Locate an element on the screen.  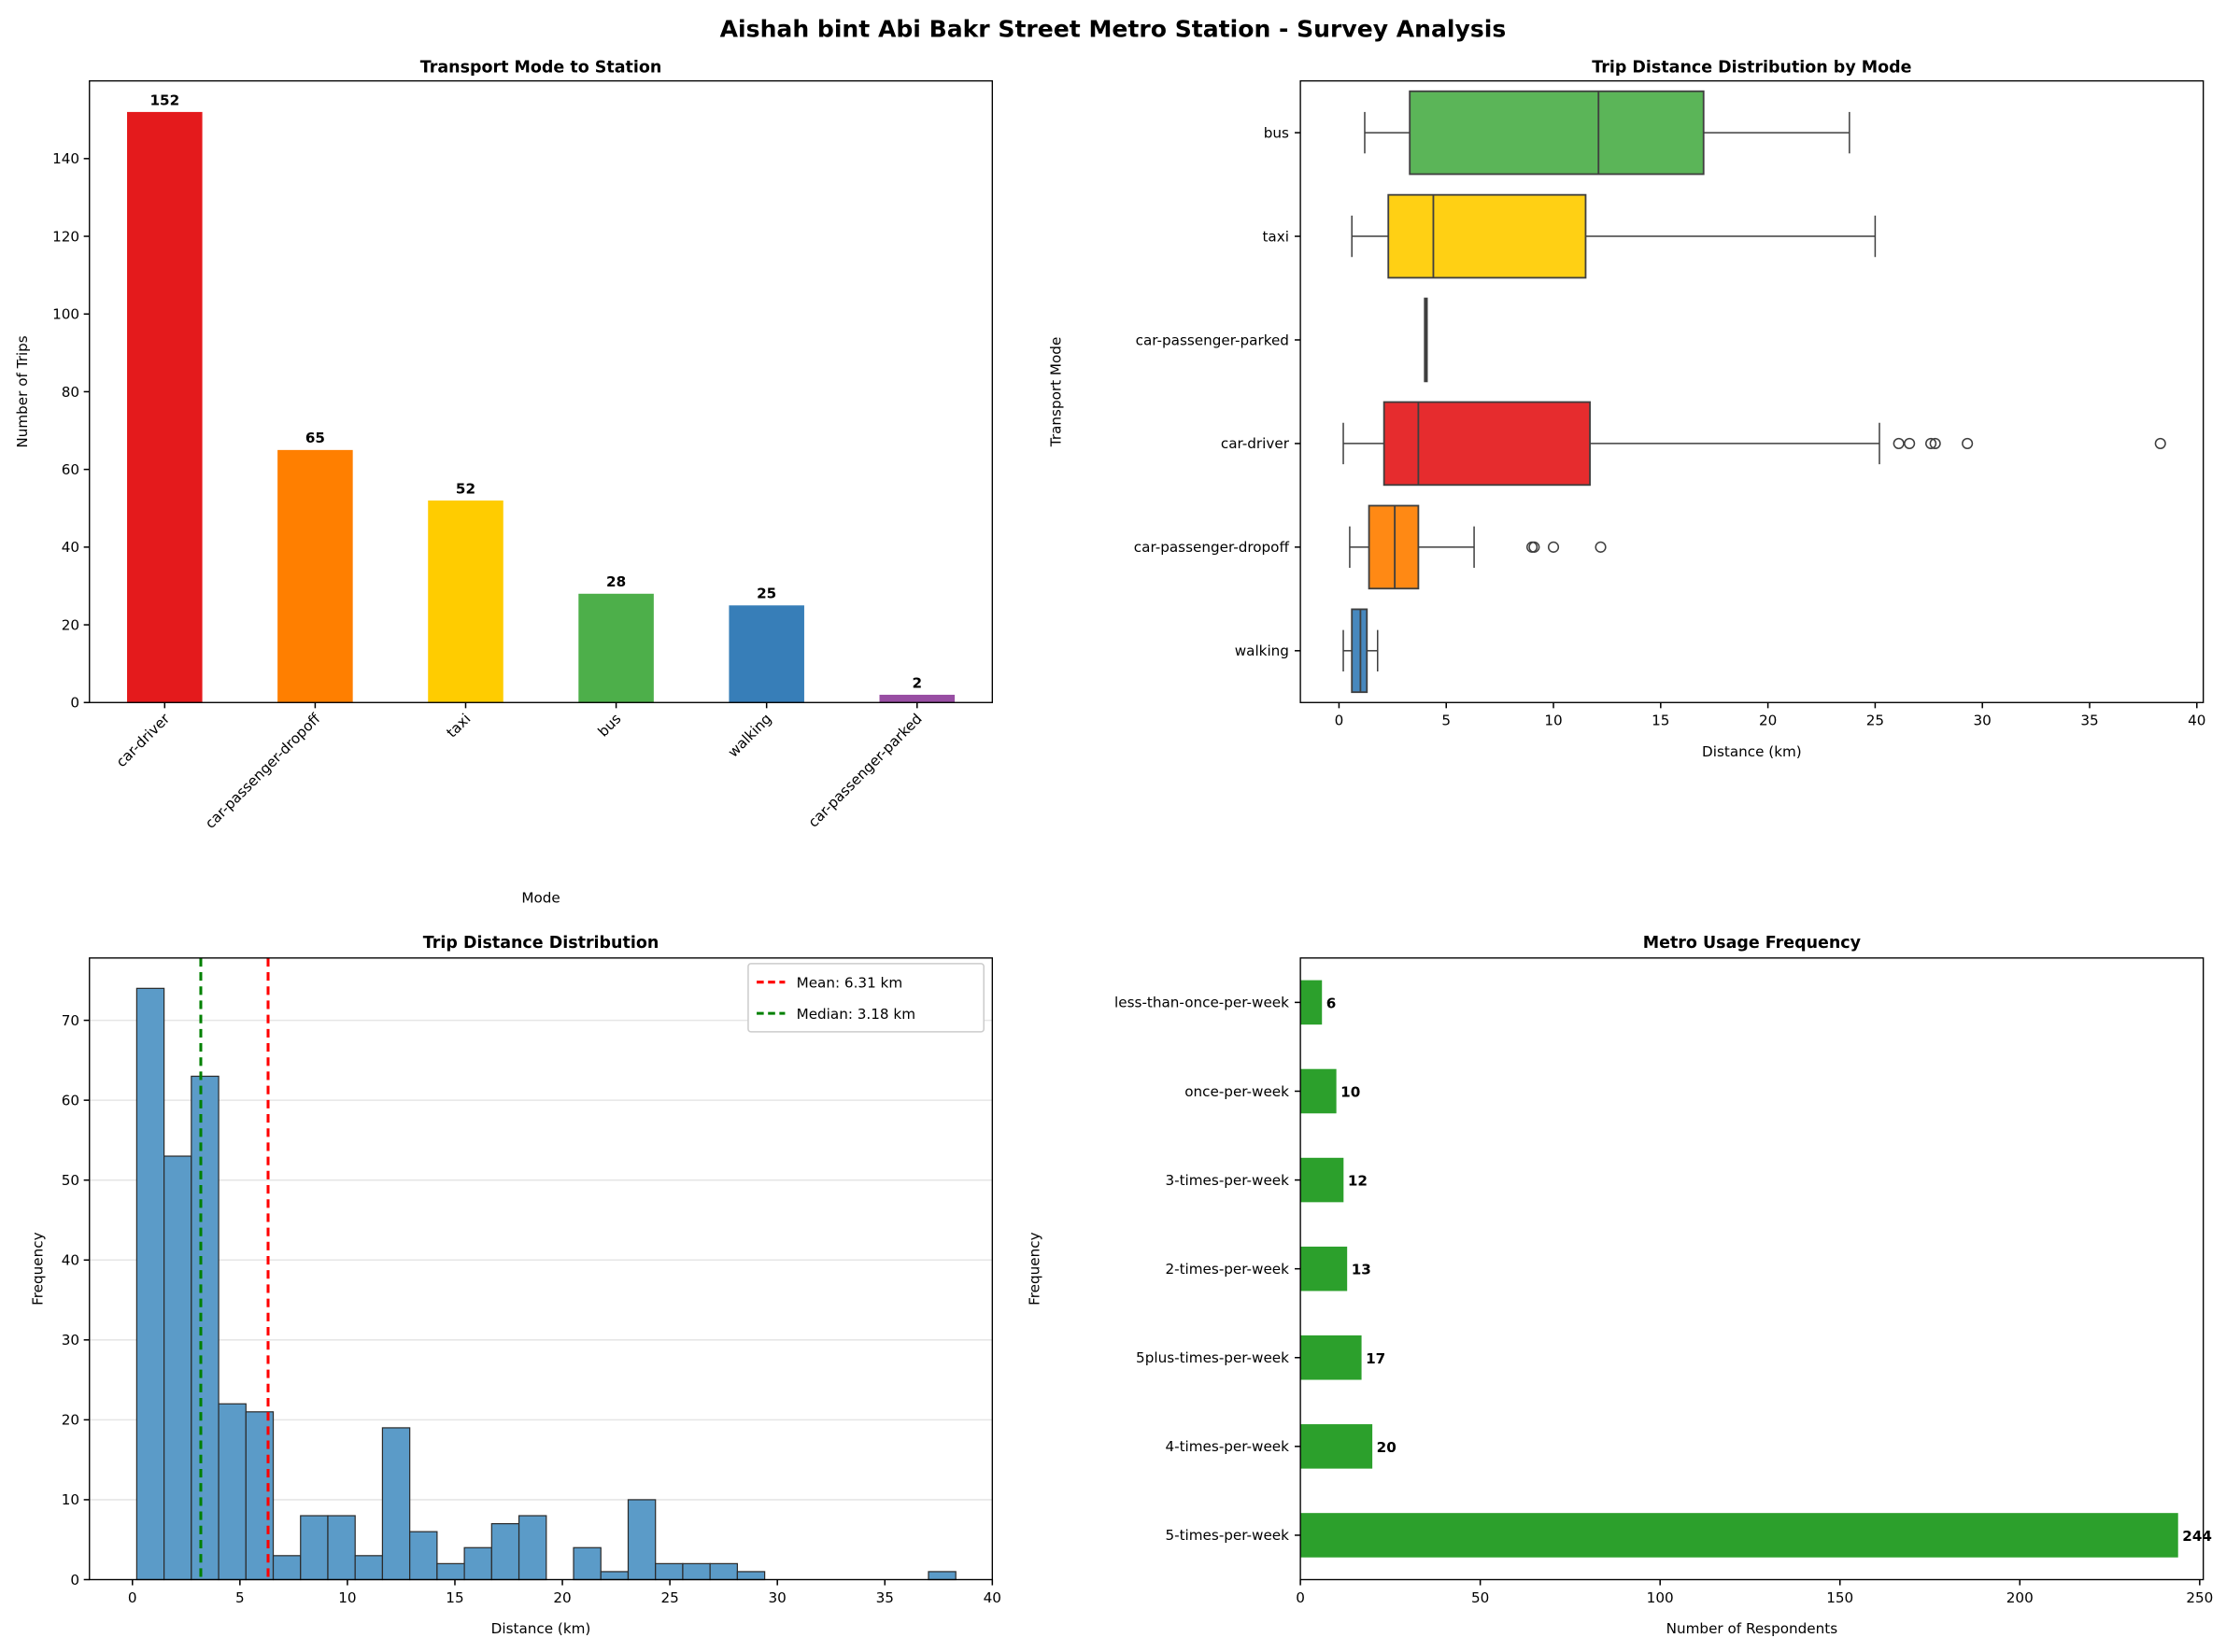
data-label: 52 is located at coordinates (466, 488).